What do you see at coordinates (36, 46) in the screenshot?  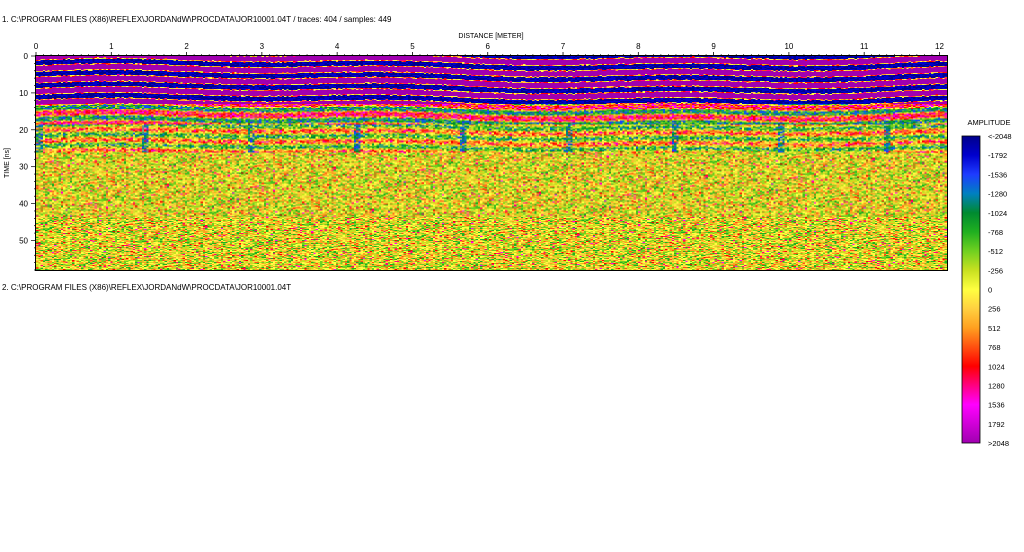 I see `x-tick-label: 0` at bounding box center [36, 46].